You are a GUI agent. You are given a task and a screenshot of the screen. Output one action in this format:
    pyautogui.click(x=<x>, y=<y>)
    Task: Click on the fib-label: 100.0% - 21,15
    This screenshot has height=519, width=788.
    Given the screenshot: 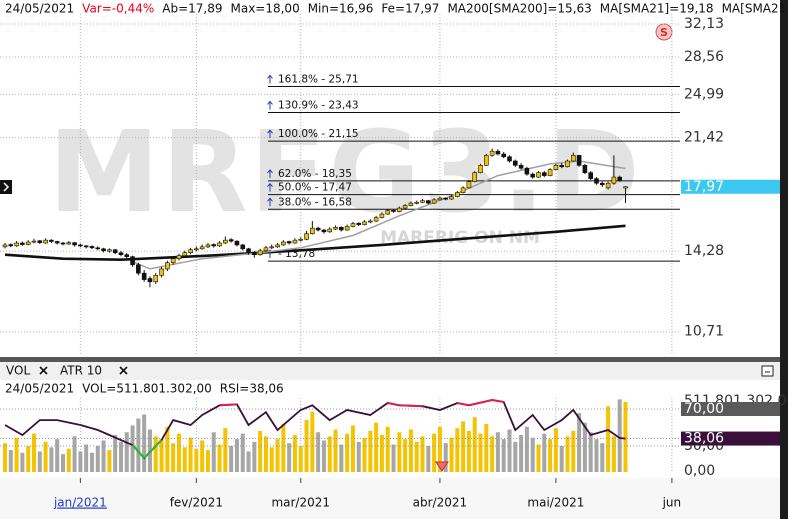 What is the action you would take?
    pyautogui.click(x=318, y=134)
    